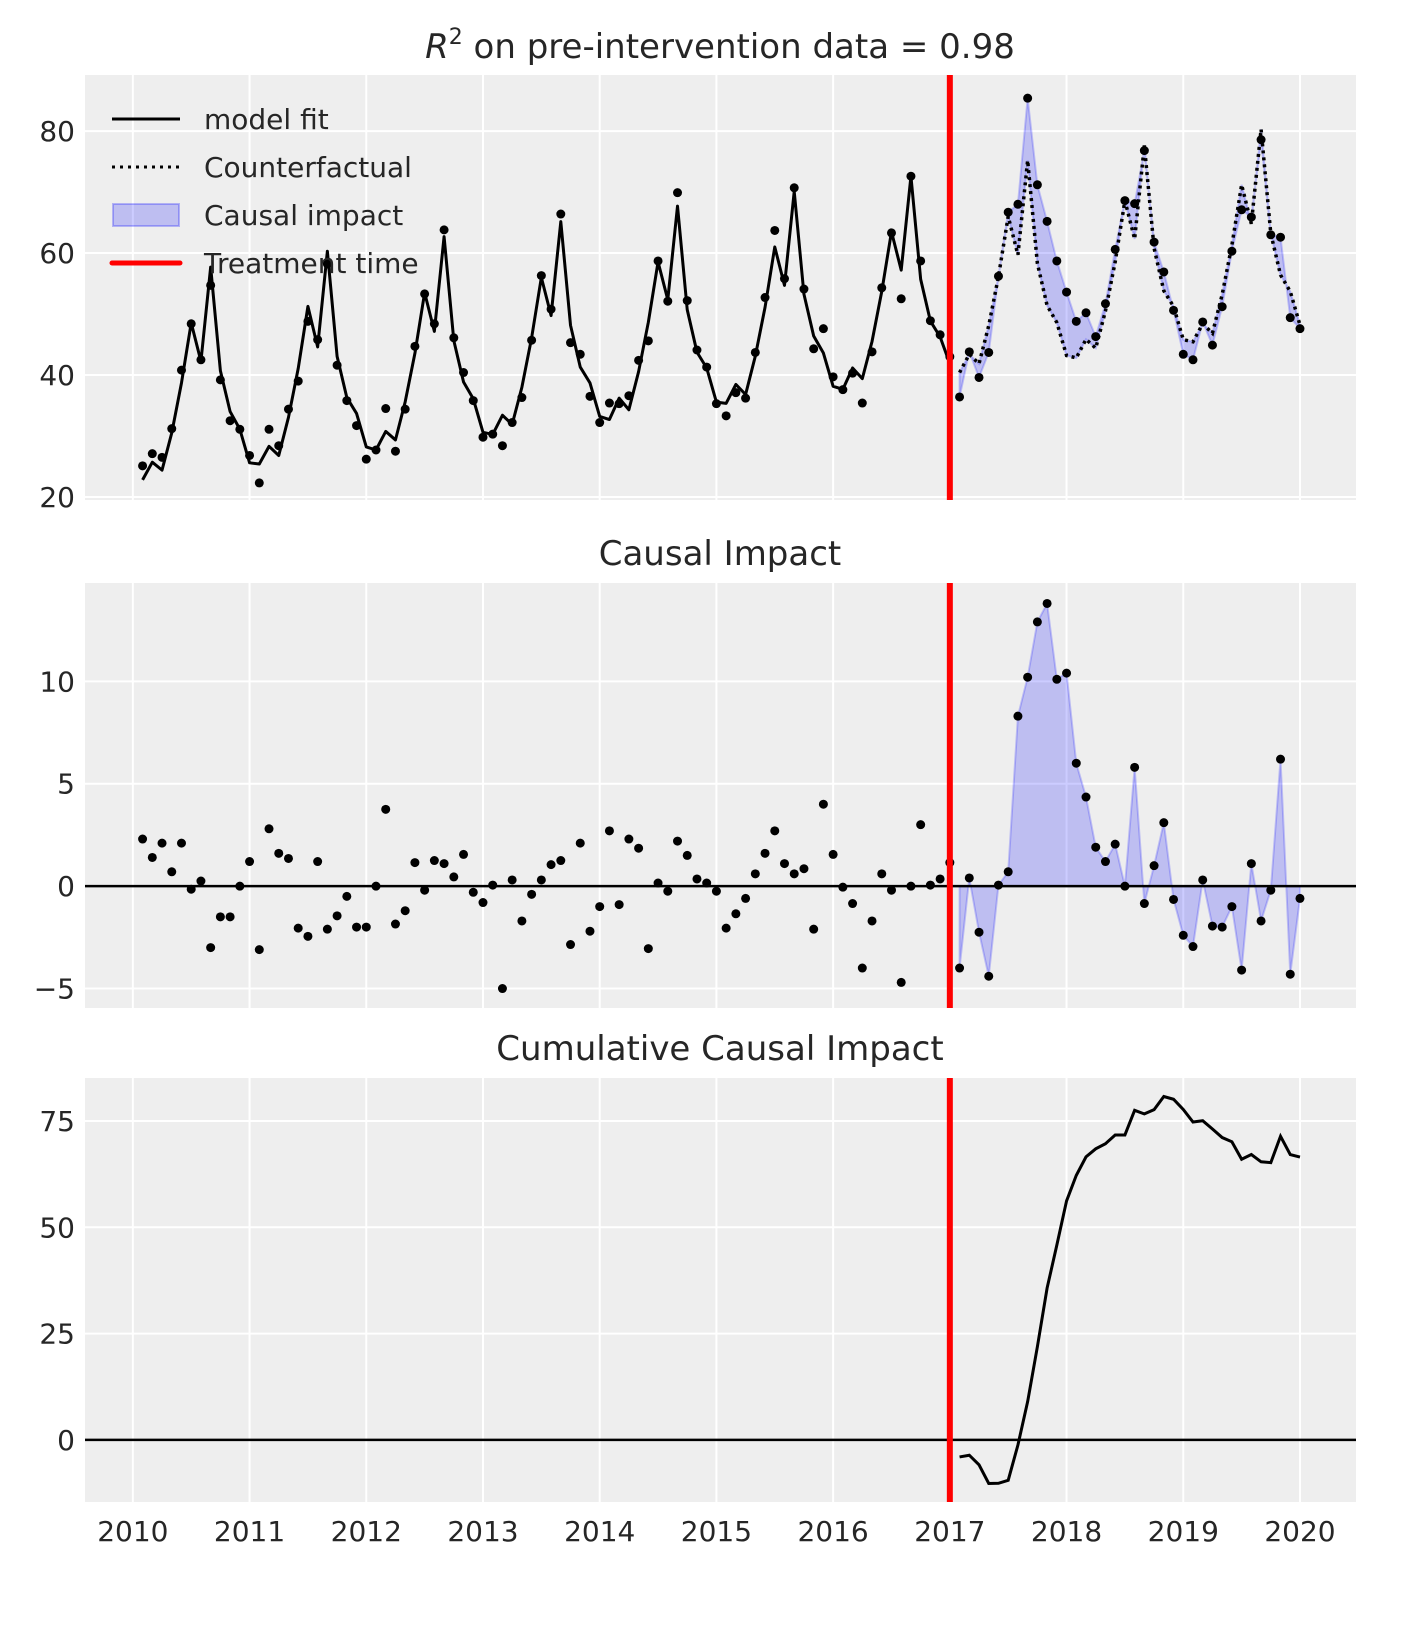 The image size is (1423, 1627). I want to click on y-tick-label: 50, so click(57, 1227).